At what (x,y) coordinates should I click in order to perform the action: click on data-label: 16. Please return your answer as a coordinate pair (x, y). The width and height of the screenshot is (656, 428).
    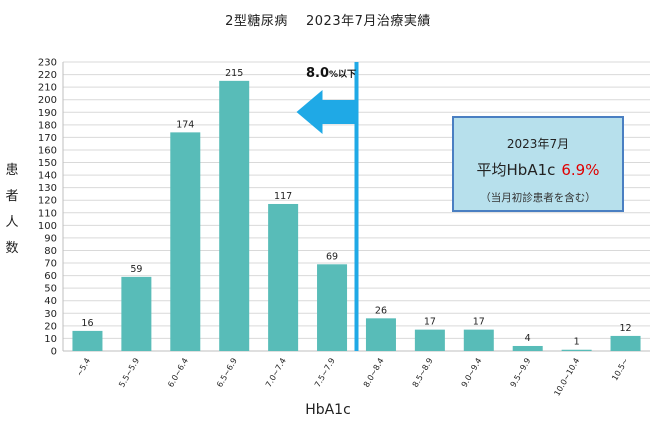
    Looking at the image, I should click on (87, 323).